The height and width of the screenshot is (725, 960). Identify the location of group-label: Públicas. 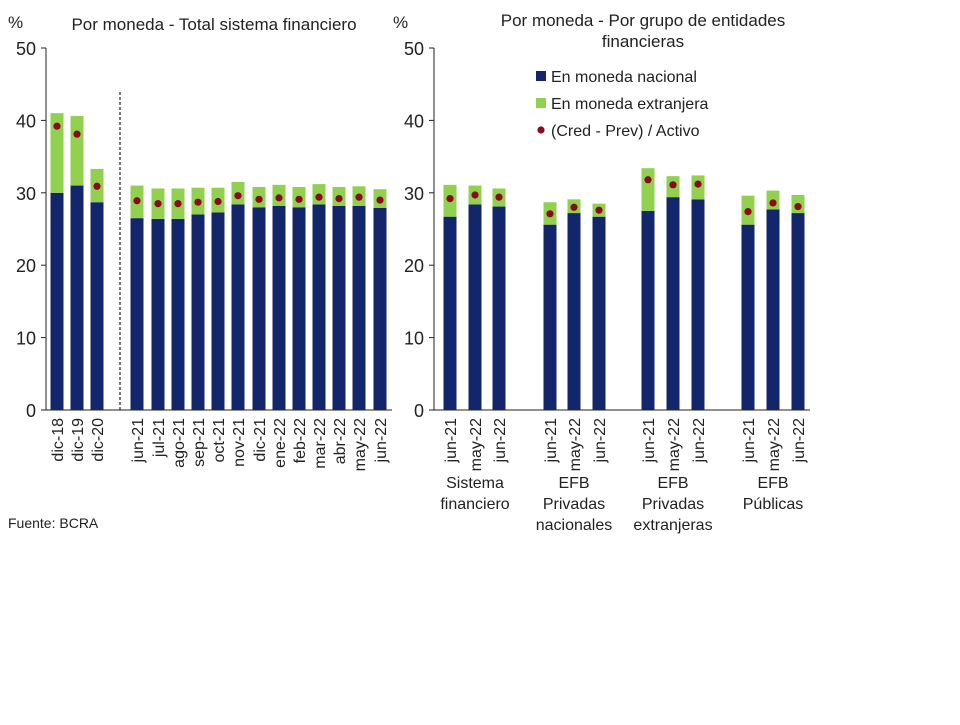
(773, 504).